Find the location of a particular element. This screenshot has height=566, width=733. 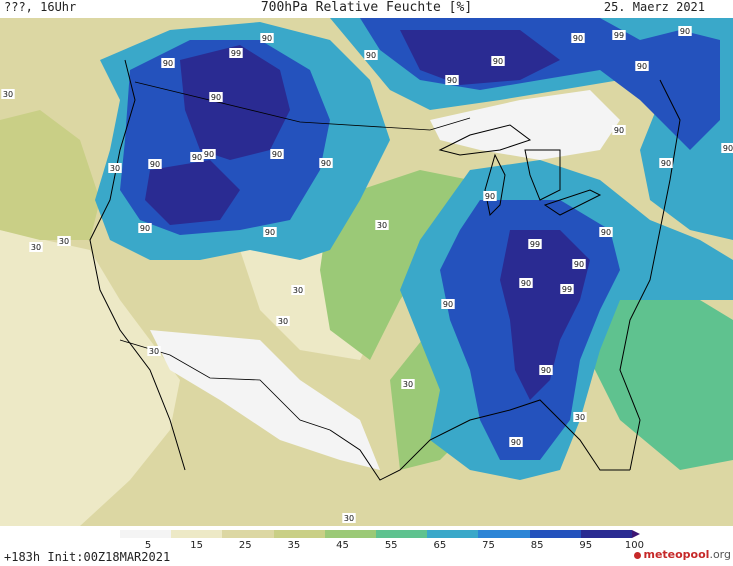

colorbar-tick-label: 75 is located at coordinates (488, 545).